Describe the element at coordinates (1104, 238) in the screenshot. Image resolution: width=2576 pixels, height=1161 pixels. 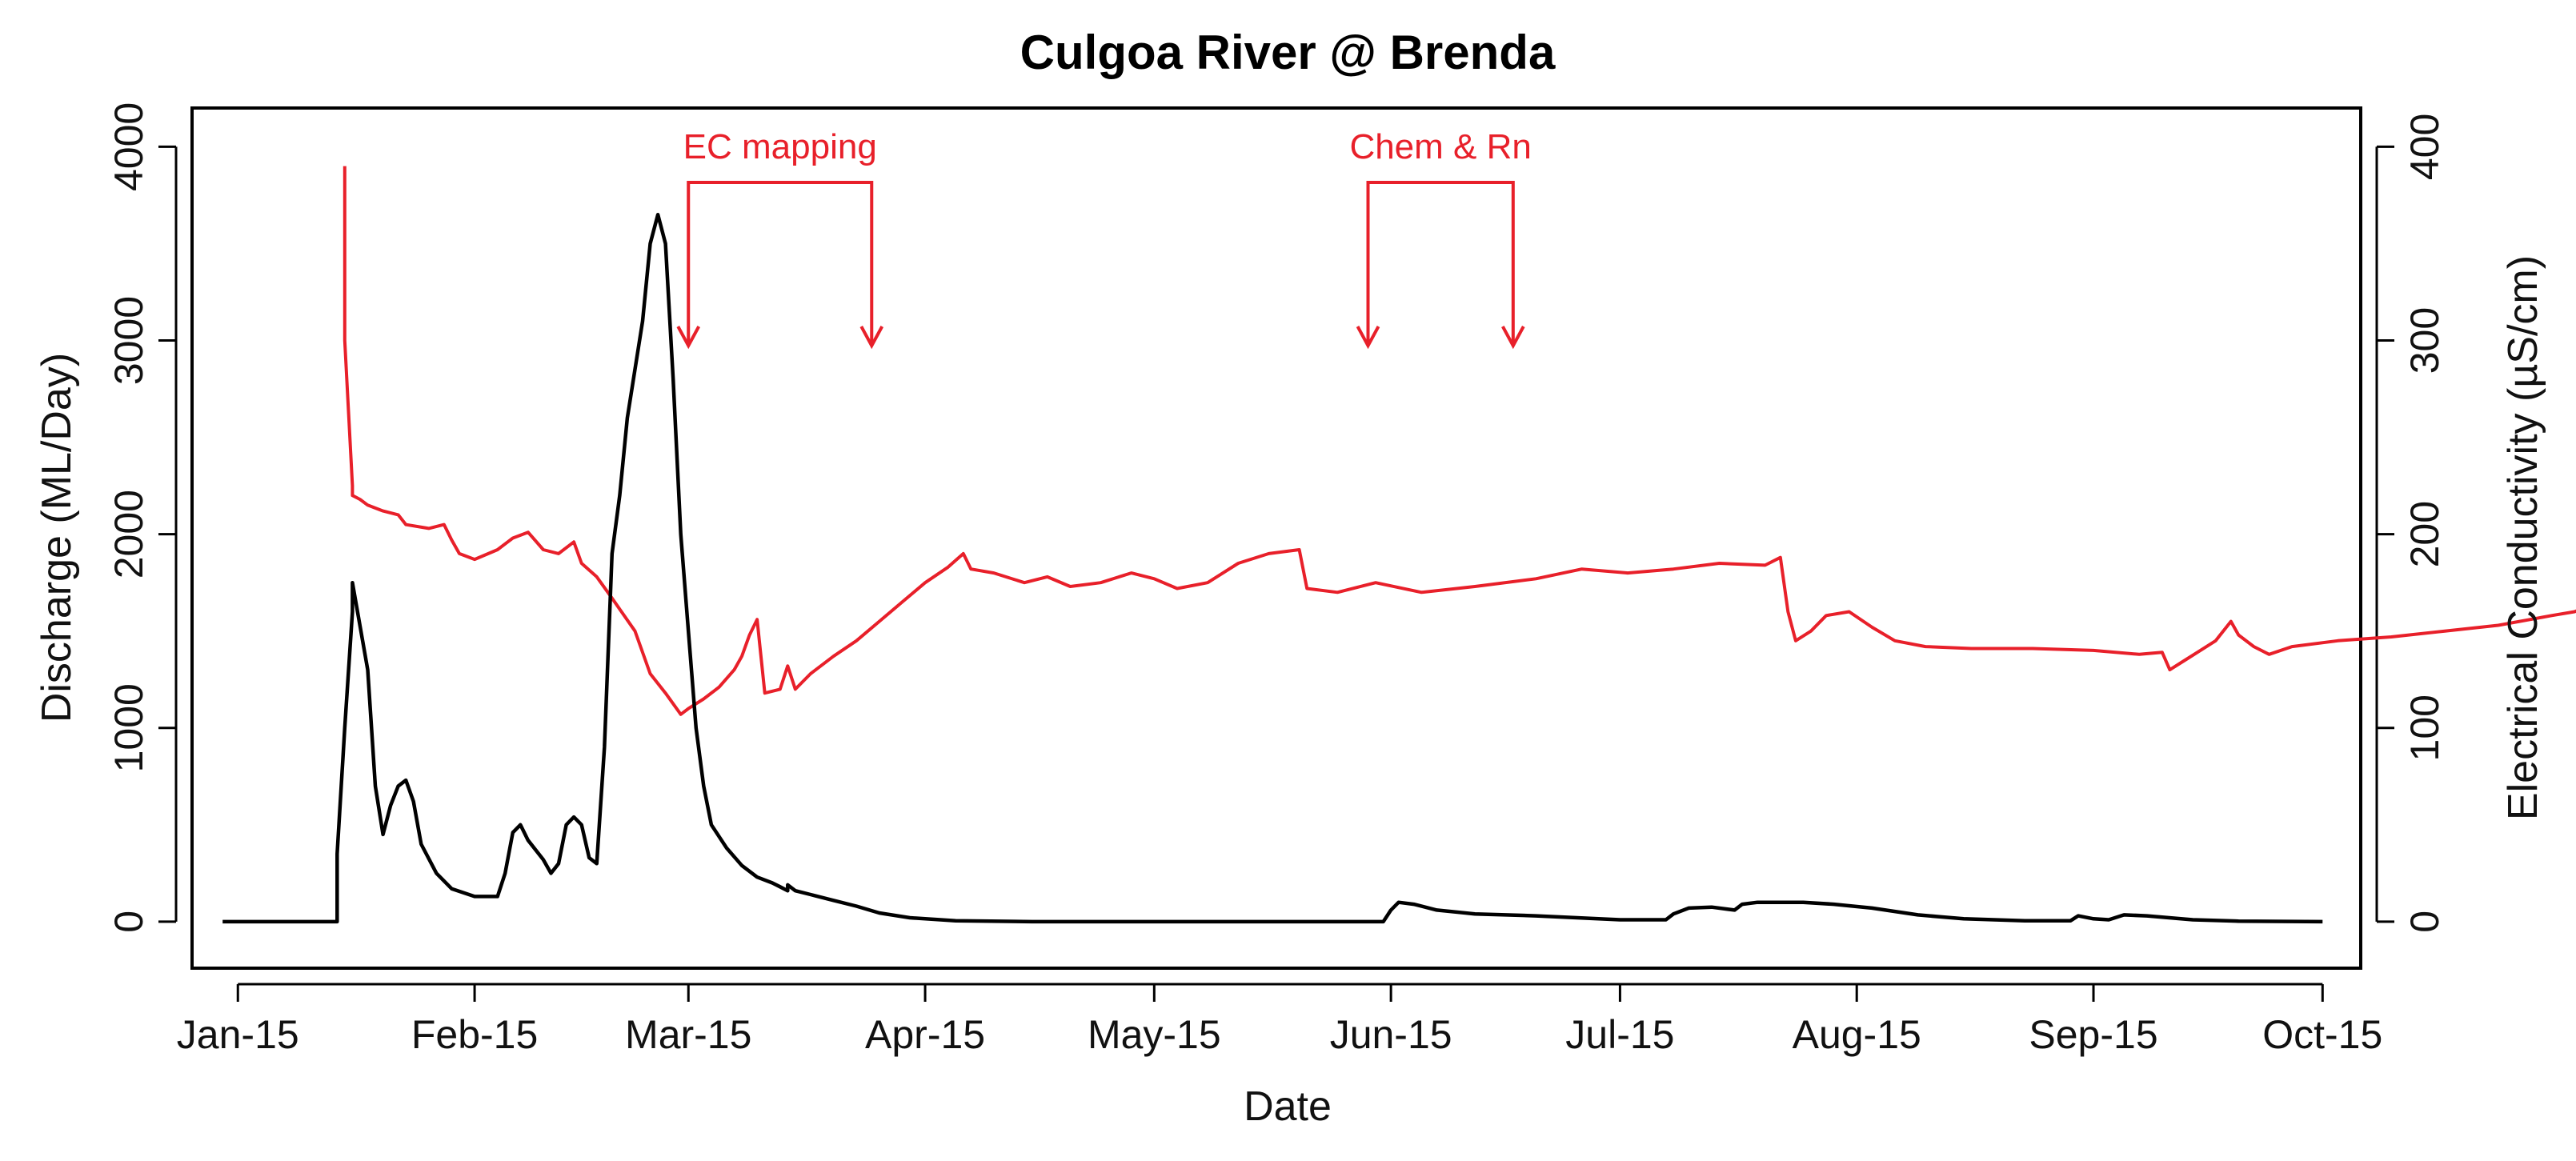
I see `annotation-layer: EC mapping Chem & Rn` at that location.